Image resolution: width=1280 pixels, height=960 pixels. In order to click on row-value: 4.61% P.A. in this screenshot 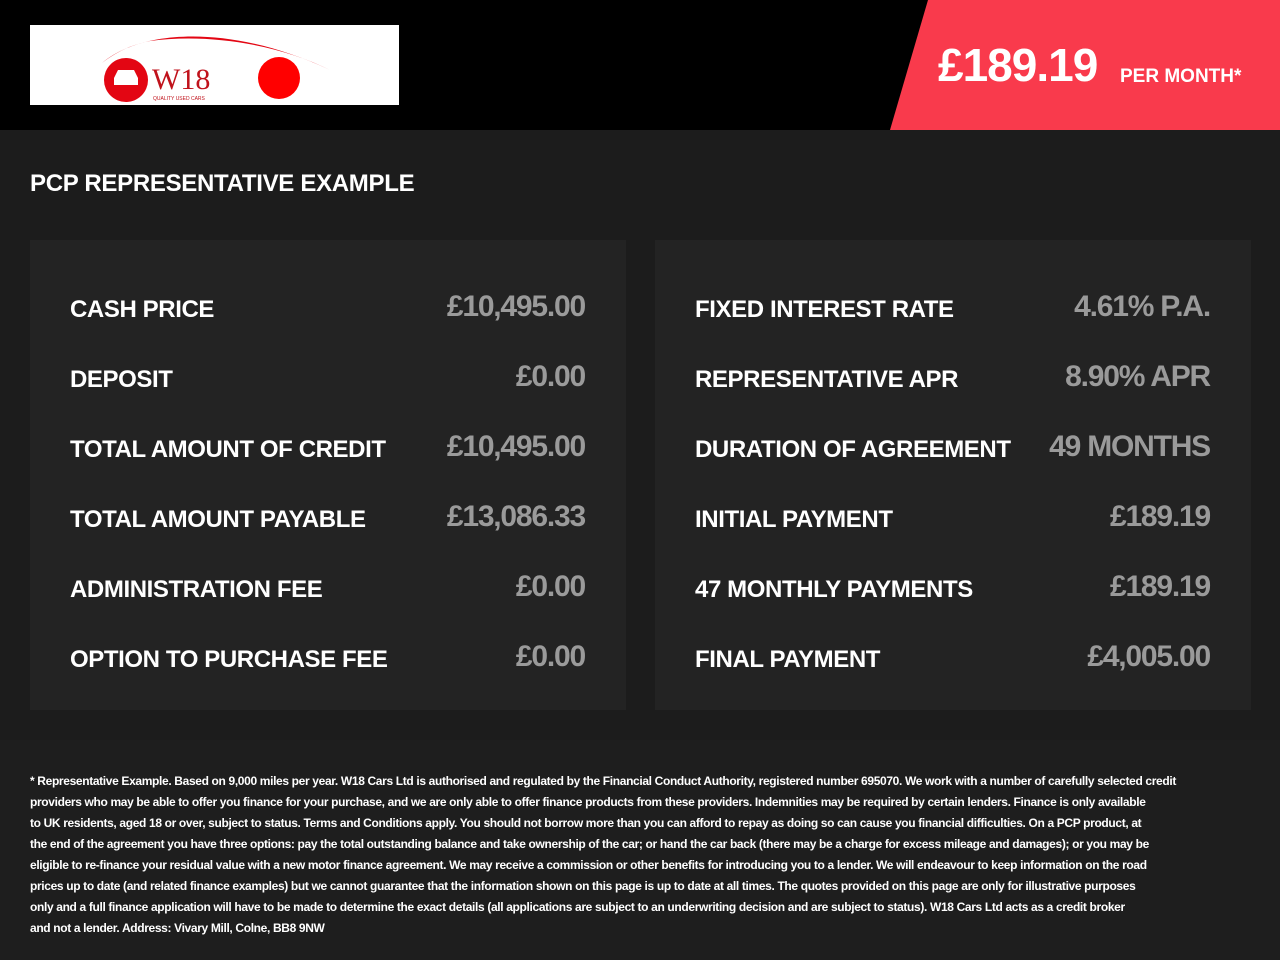, I will do `click(1142, 306)`.